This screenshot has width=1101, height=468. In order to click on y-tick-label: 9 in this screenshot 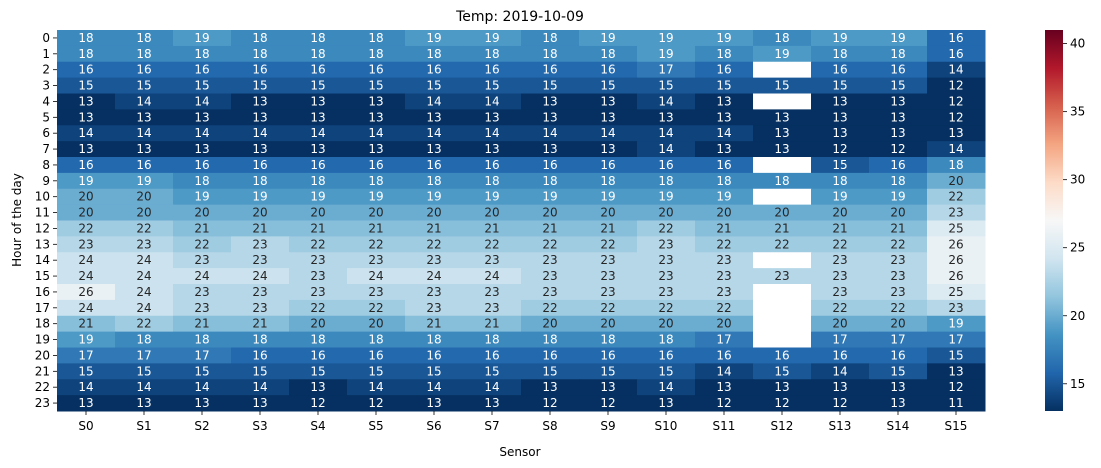, I will do `click(46, 181)`.